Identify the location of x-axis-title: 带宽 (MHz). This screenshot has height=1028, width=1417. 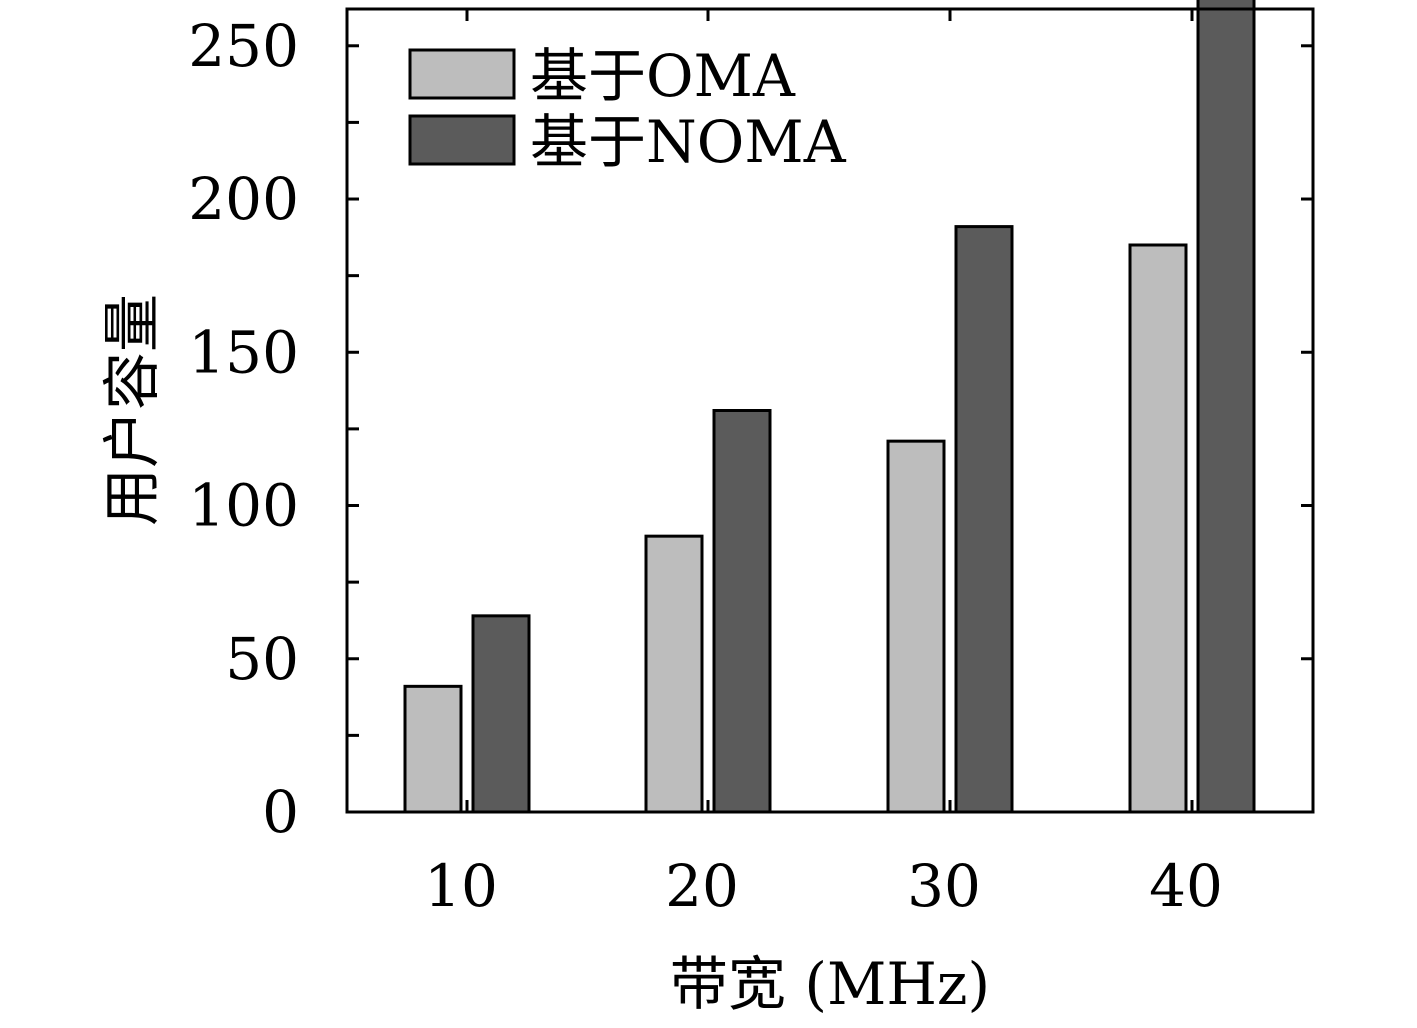
(830, 984).